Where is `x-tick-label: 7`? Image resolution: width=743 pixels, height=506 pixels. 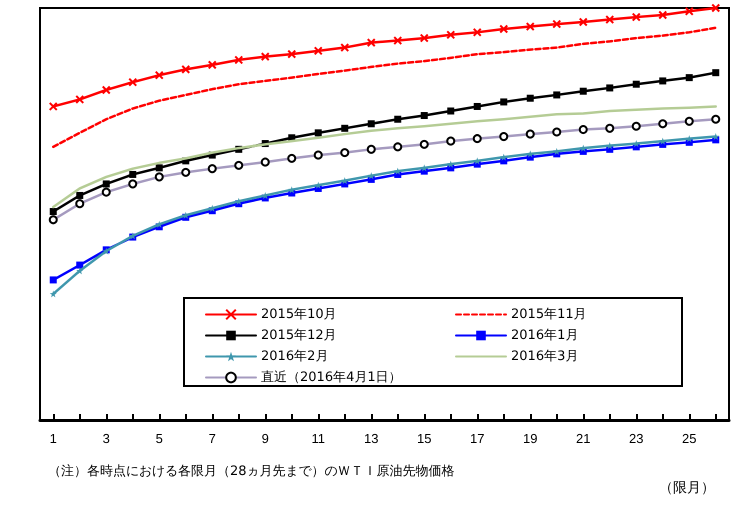
x-tick-label: 7 is located at coordinates (212, 438).